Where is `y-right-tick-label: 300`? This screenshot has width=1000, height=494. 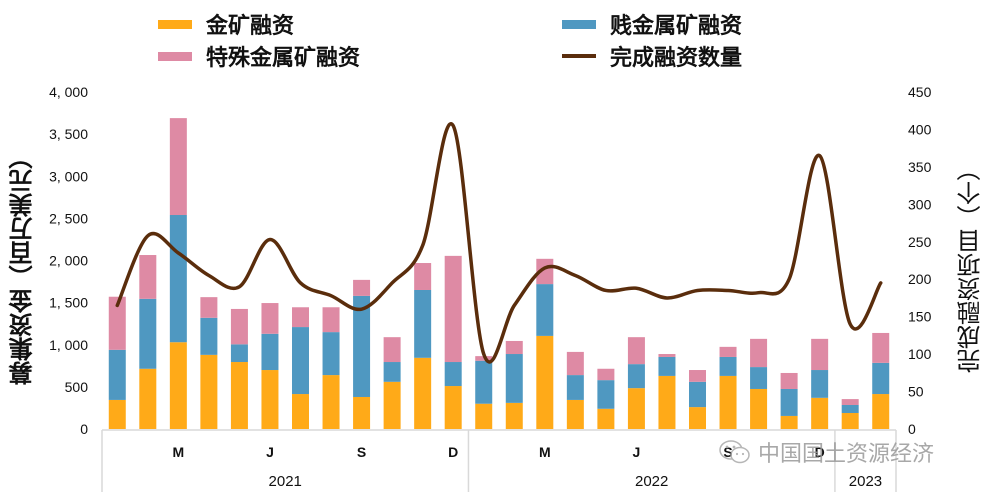 y-right-tick-label: 300 is located at coordinates (920, 204).